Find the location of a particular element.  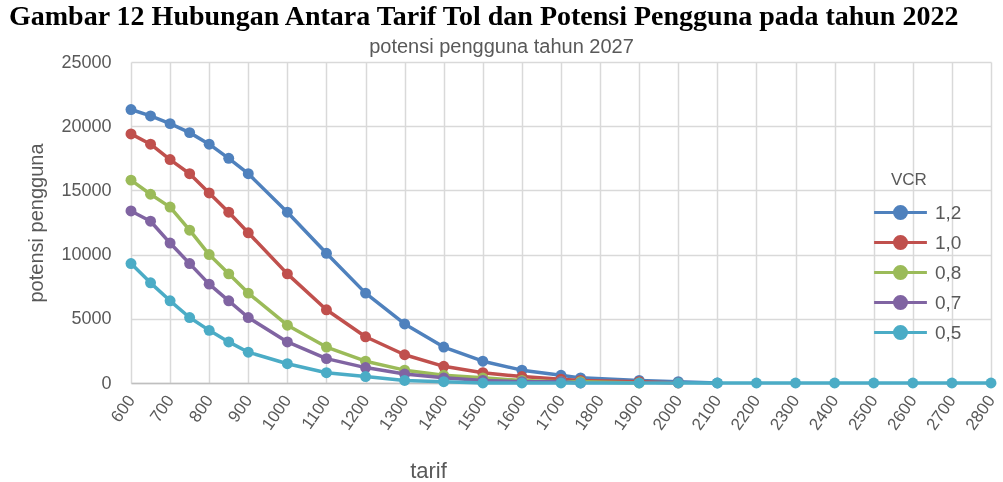

y-tick-label: 25000 is located at coordinates (86, 61).